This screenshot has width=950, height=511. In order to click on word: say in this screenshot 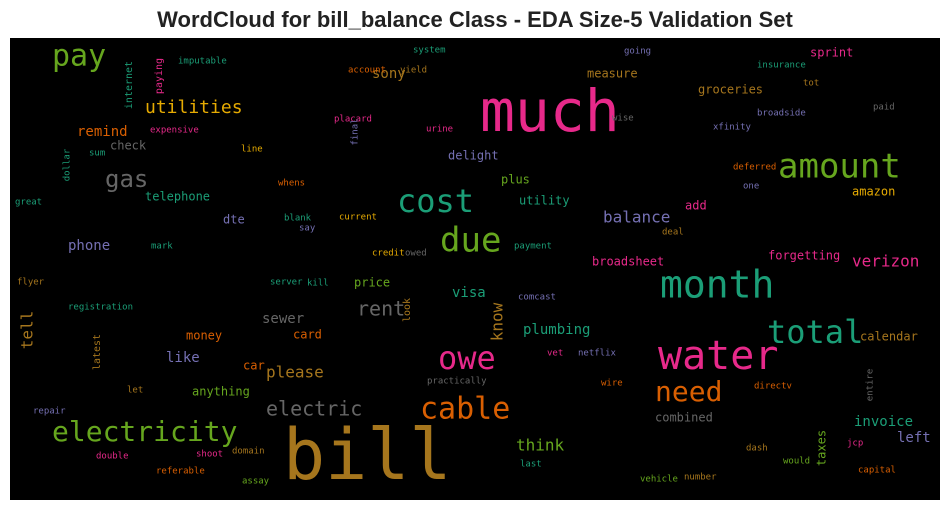, I will do `click(307, 229)`.